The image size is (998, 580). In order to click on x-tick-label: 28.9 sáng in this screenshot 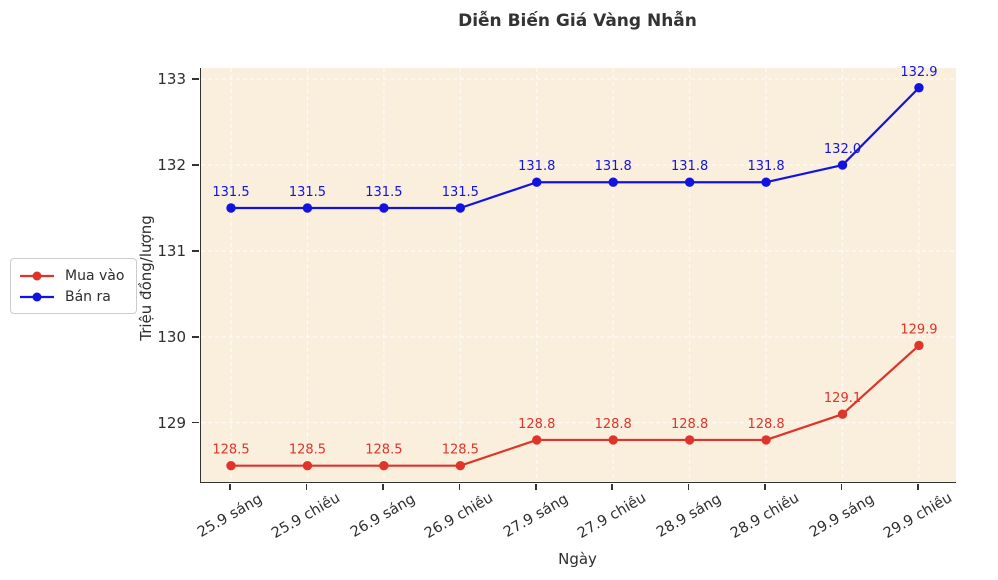, I will do `click(688, 516)`.